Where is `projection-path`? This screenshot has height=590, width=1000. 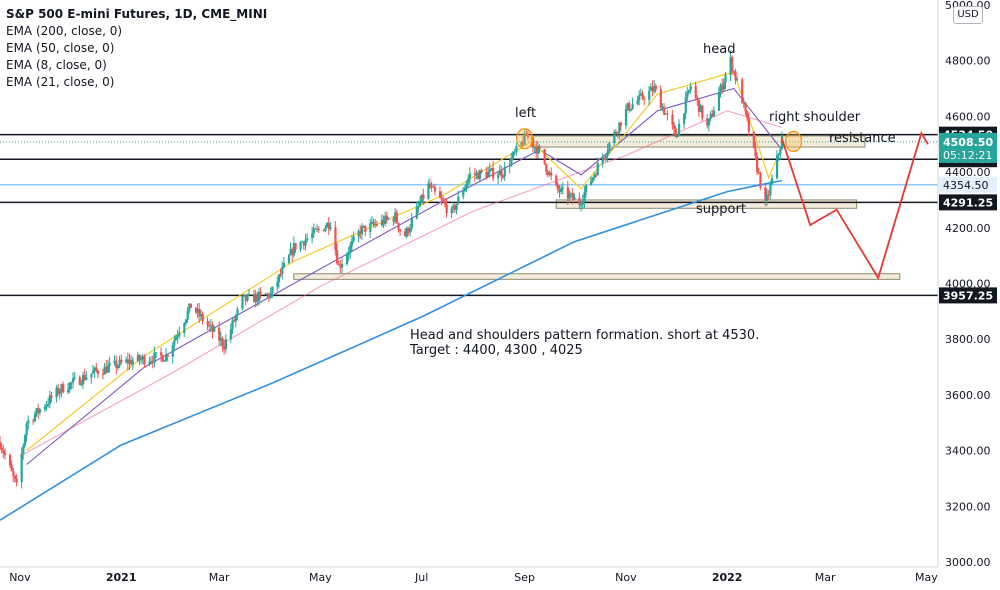 projection-path is located at coordinates (855, 205).